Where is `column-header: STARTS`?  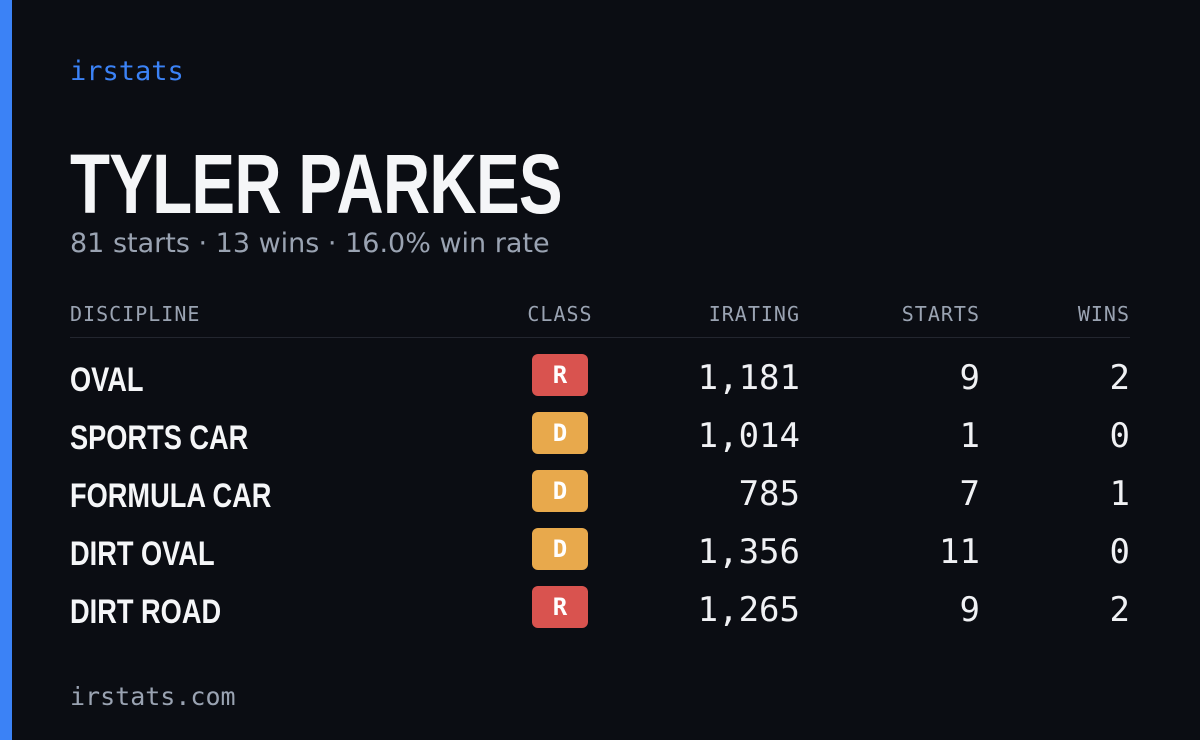 column-header: STARTS is located at coordinates (940, 314).